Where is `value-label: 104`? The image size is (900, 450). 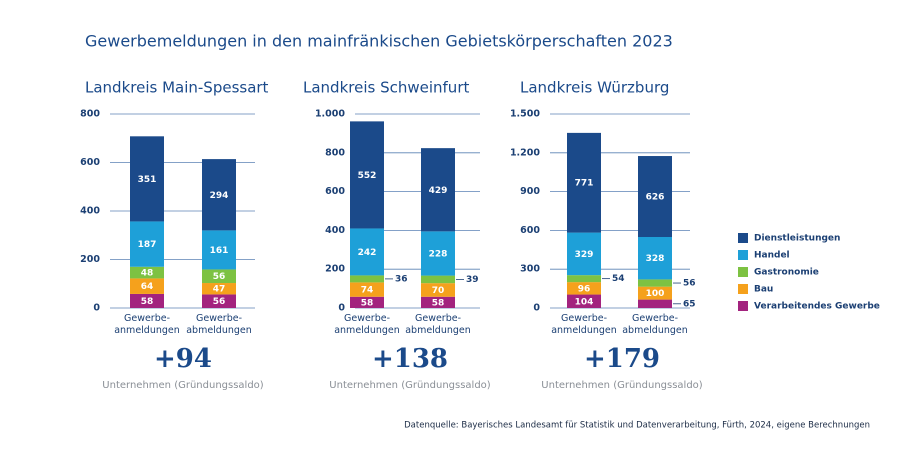
value-label: 104 is located at coordinates (584, 302).